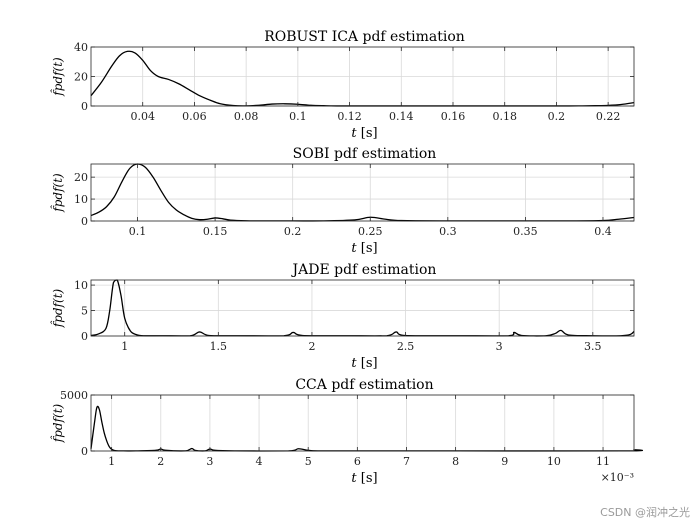 Image resolution: width=700 pixels, height=525 pixels. Describe the element at coordinates (357, 461) in the screenshot. I see `x-tick-label: 6` at that location.